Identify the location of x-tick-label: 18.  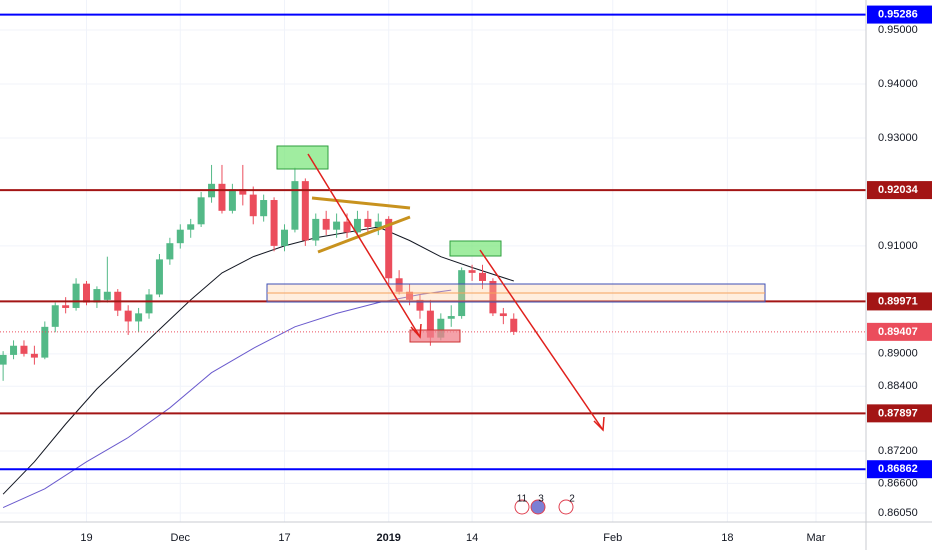
(727, 538).